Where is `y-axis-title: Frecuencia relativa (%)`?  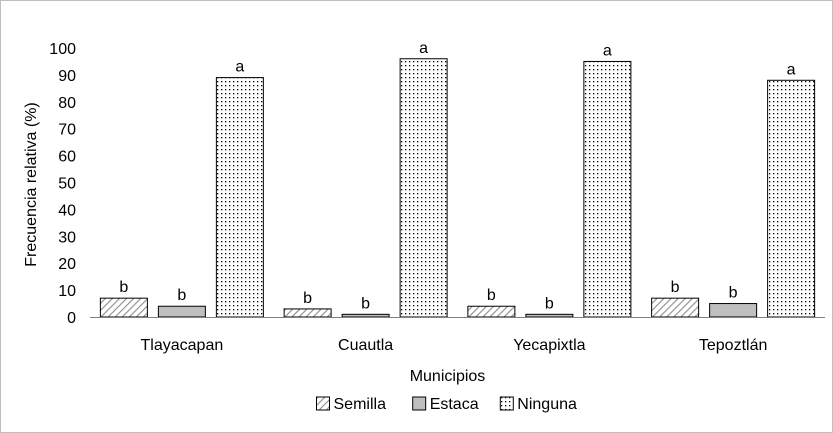 y-axis-title: Frecuencia relativa (%) is located at coordinates (31, 184).